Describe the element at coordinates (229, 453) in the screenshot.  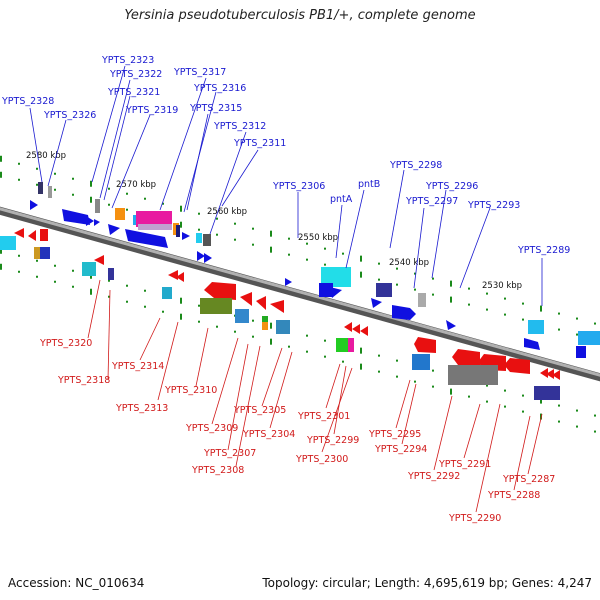
I see `gene-label: YPTS_2307` at that location.